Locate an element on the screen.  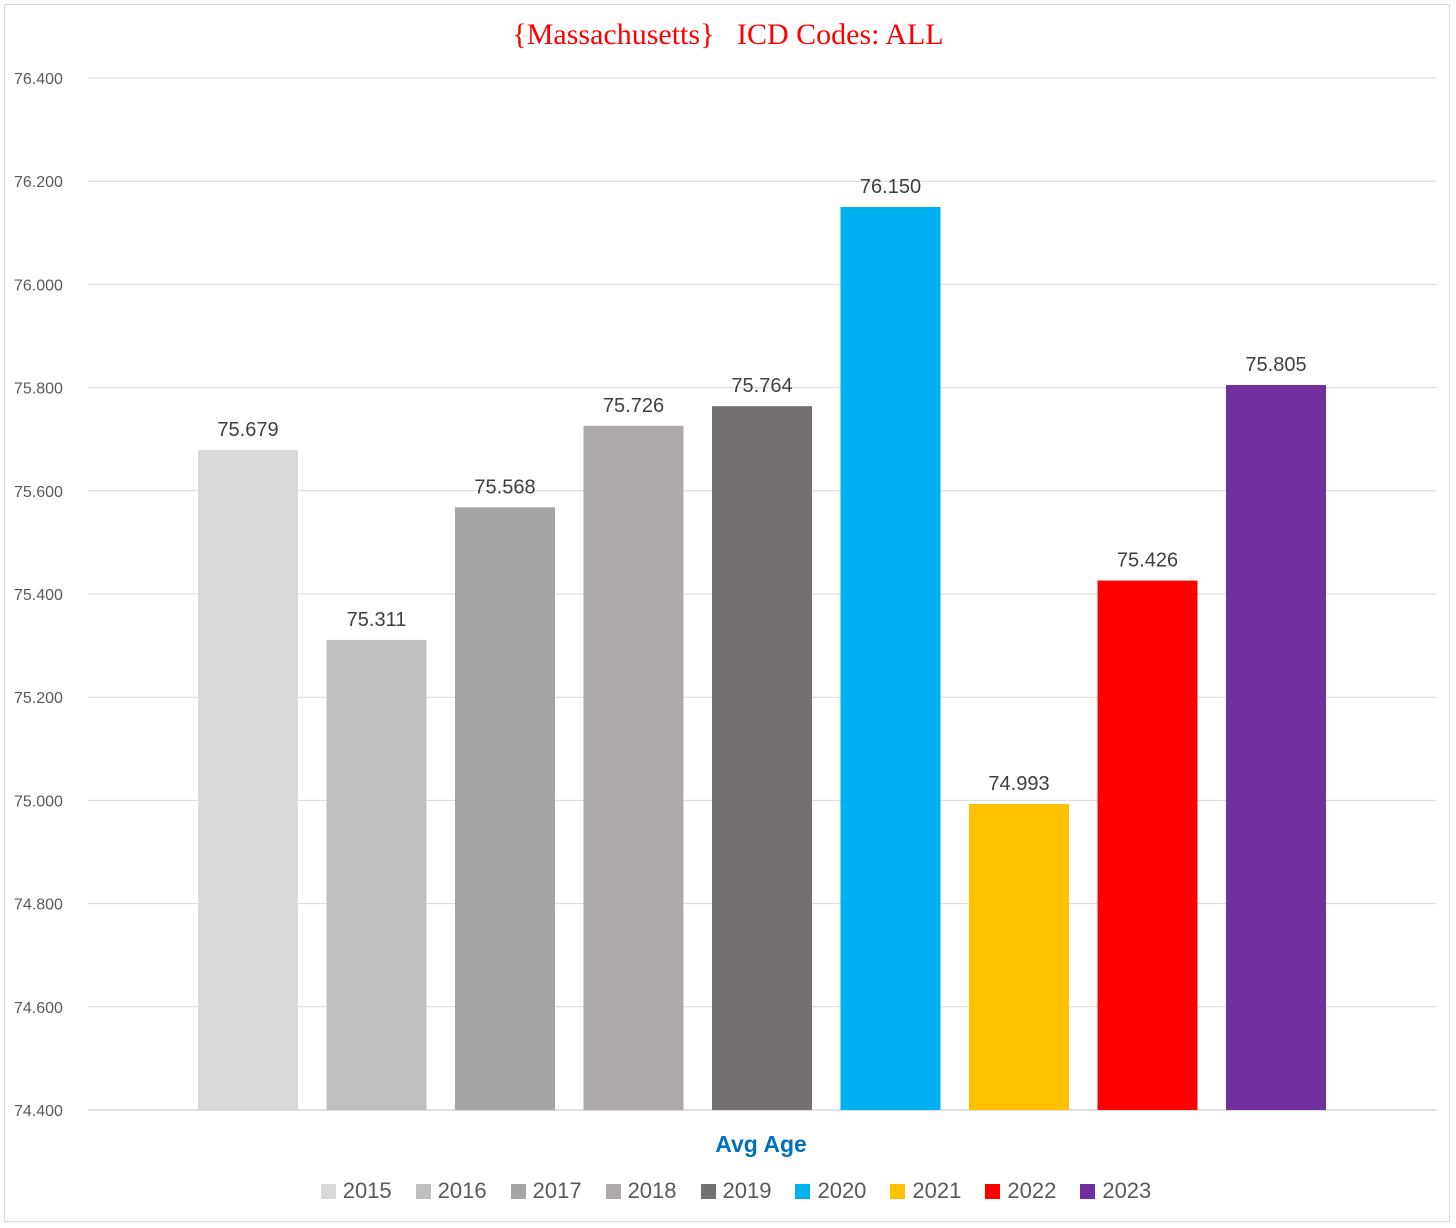
legend-item-2023: 2023 is located at coordinates (1115, 1191).